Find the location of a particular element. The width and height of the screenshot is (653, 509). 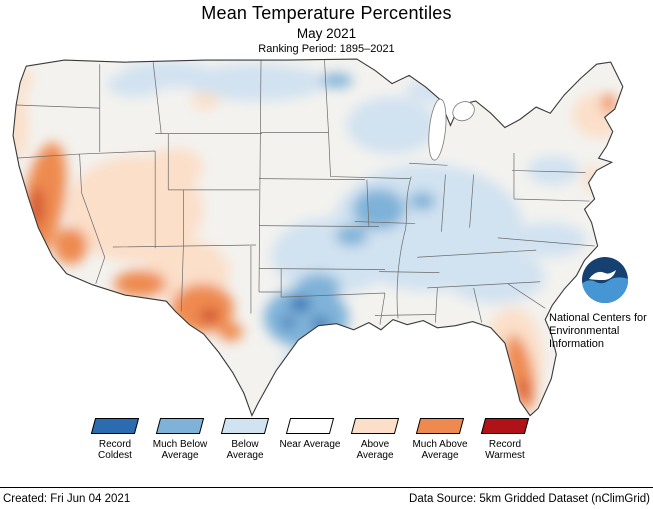

ncei-name-line3: Information is located at coordinates (577, 344).